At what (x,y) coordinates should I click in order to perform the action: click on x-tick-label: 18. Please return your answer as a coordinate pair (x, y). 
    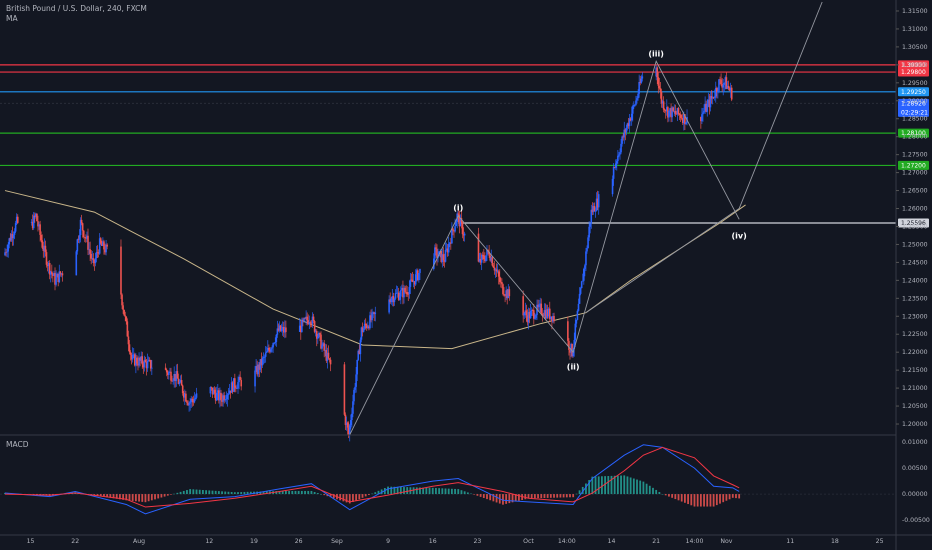
    Looking at the image, I should click on (835, 541).